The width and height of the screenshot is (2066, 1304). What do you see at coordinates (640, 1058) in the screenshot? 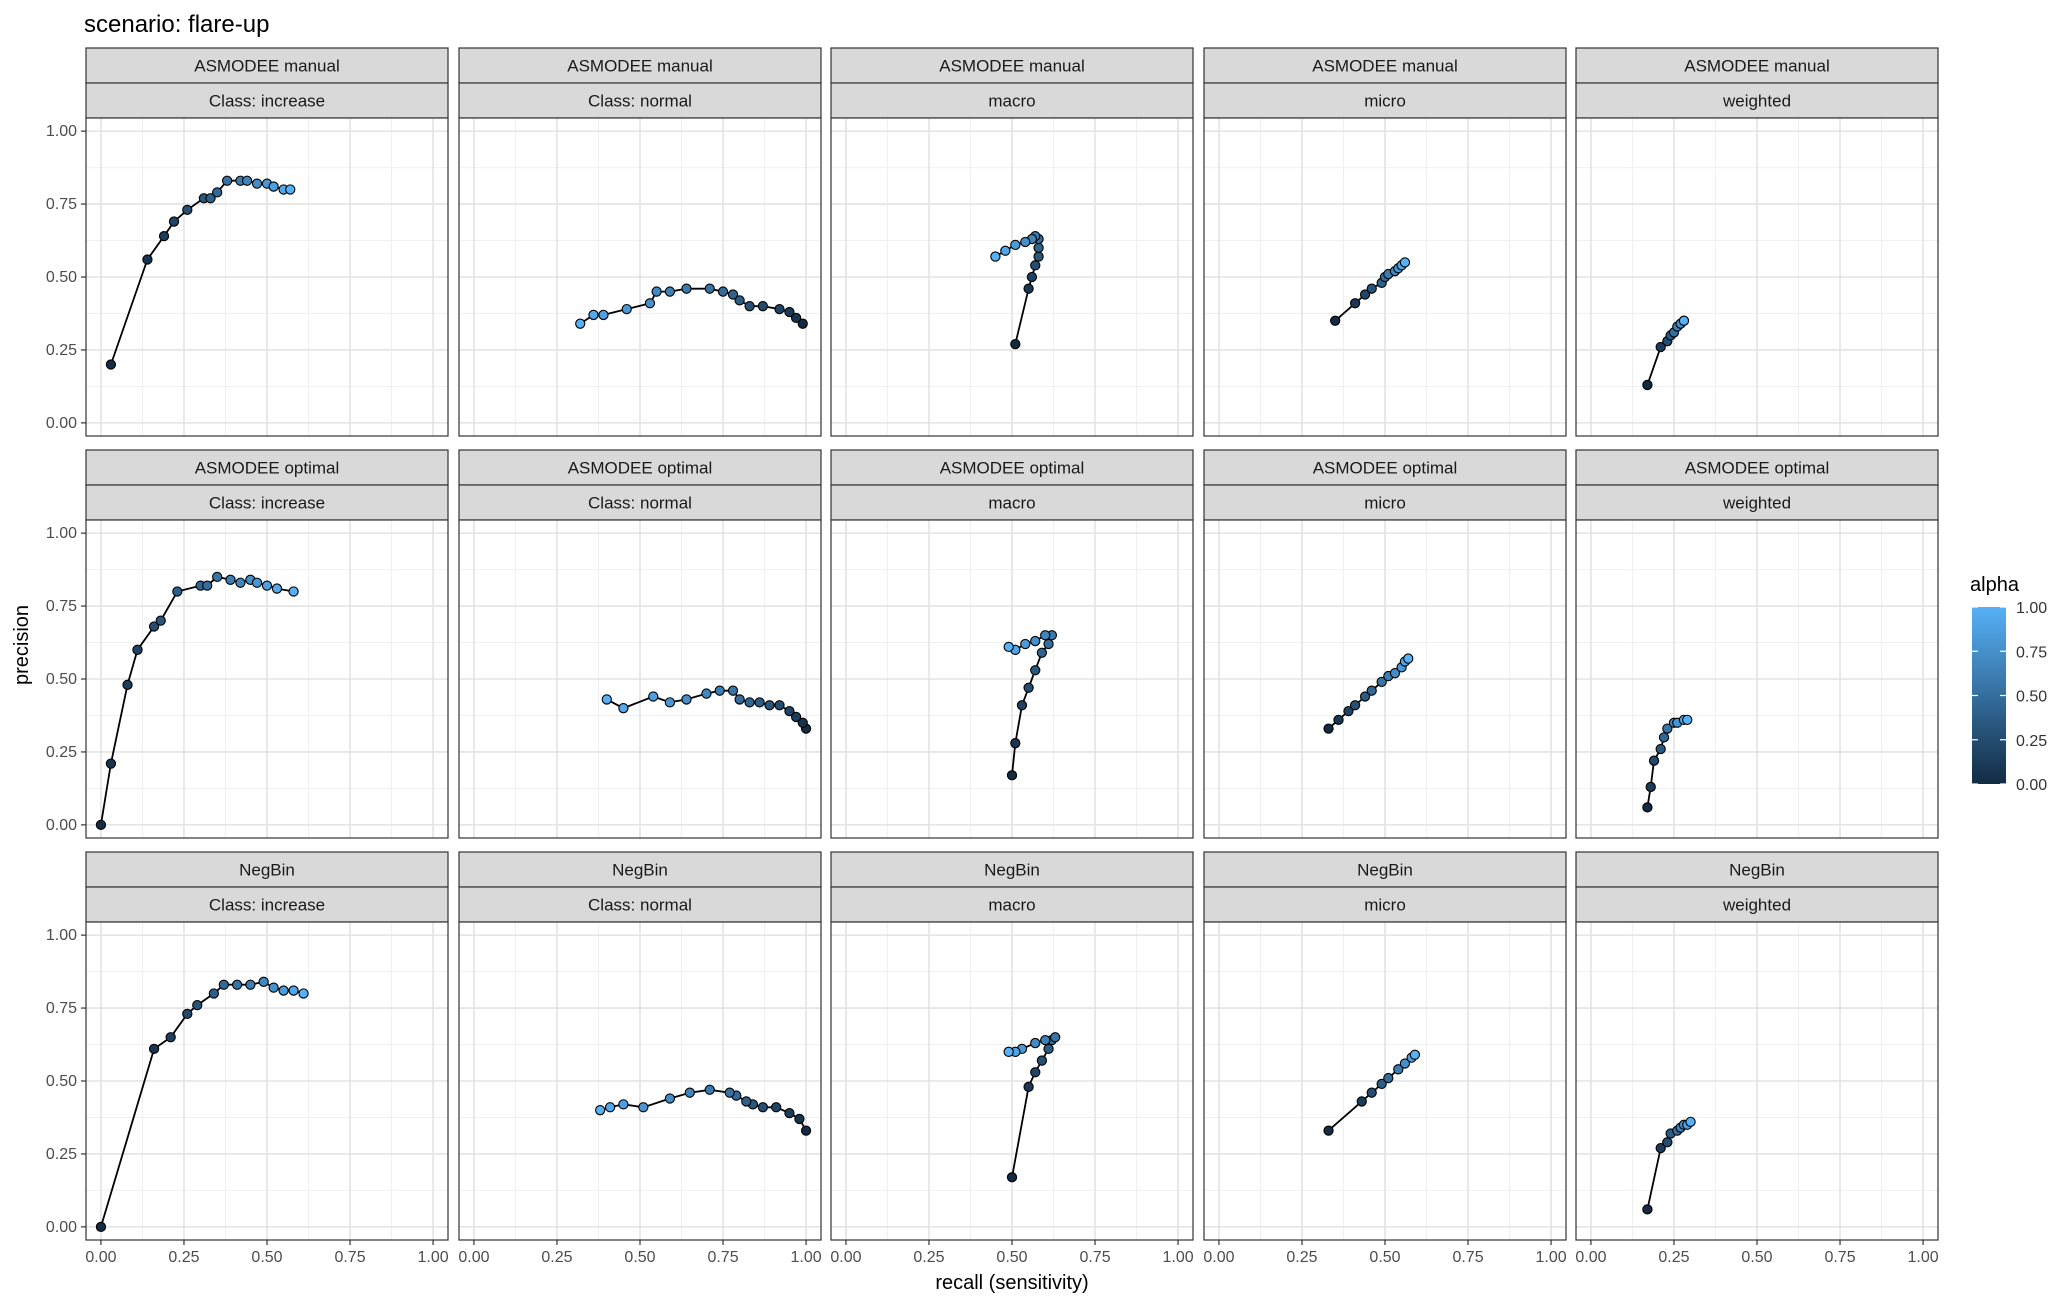
I see `facet-panel-r2-c1: NegBin Class: normal 0.00 0.25 0.50 0.75 1.00` at bounding box center [640, 1058].